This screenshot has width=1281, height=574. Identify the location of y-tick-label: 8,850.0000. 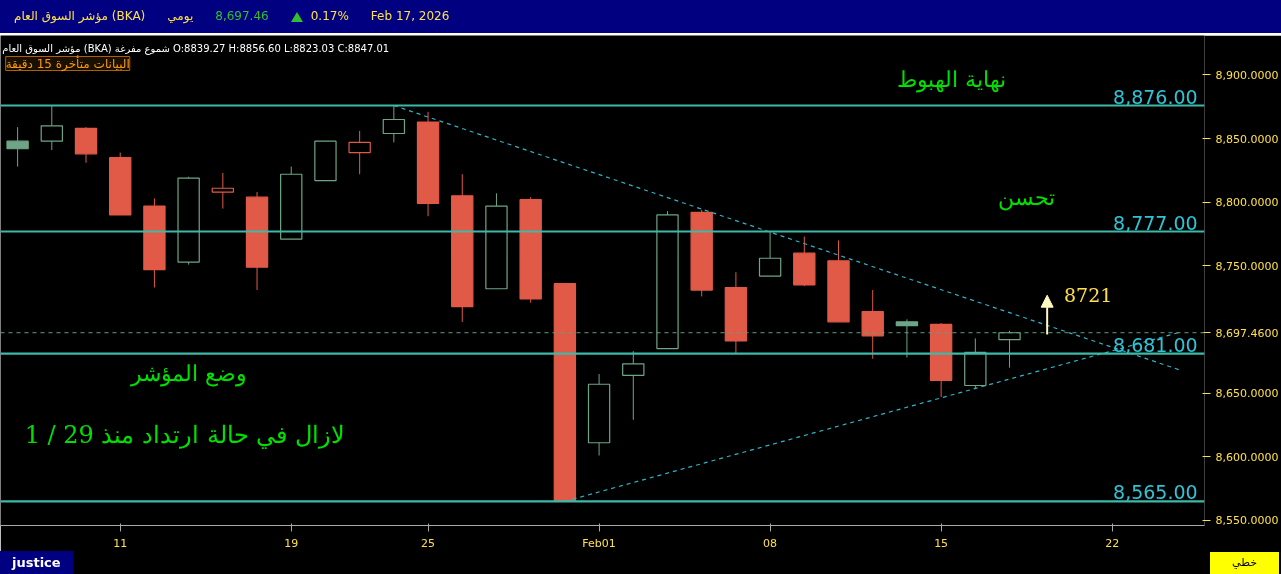
(1247, 139).